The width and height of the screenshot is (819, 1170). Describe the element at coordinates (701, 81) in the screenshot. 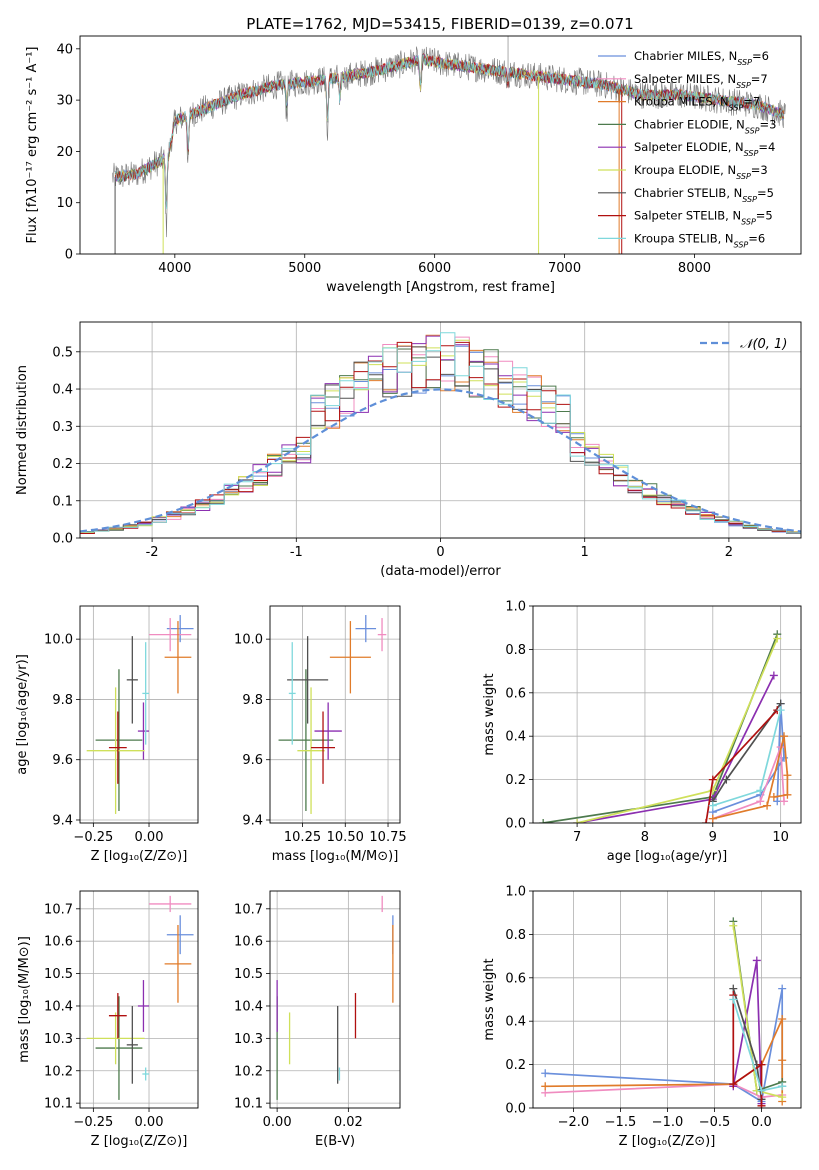

I see `legend-entry: Salpeter MILES, NSSP=7` at that location.